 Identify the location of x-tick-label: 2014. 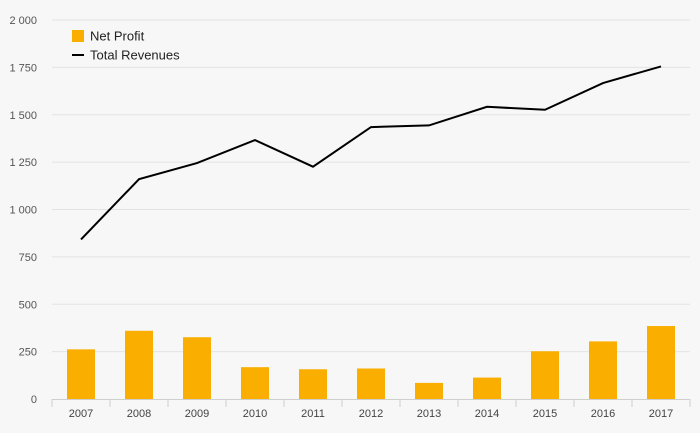
(487, 414).